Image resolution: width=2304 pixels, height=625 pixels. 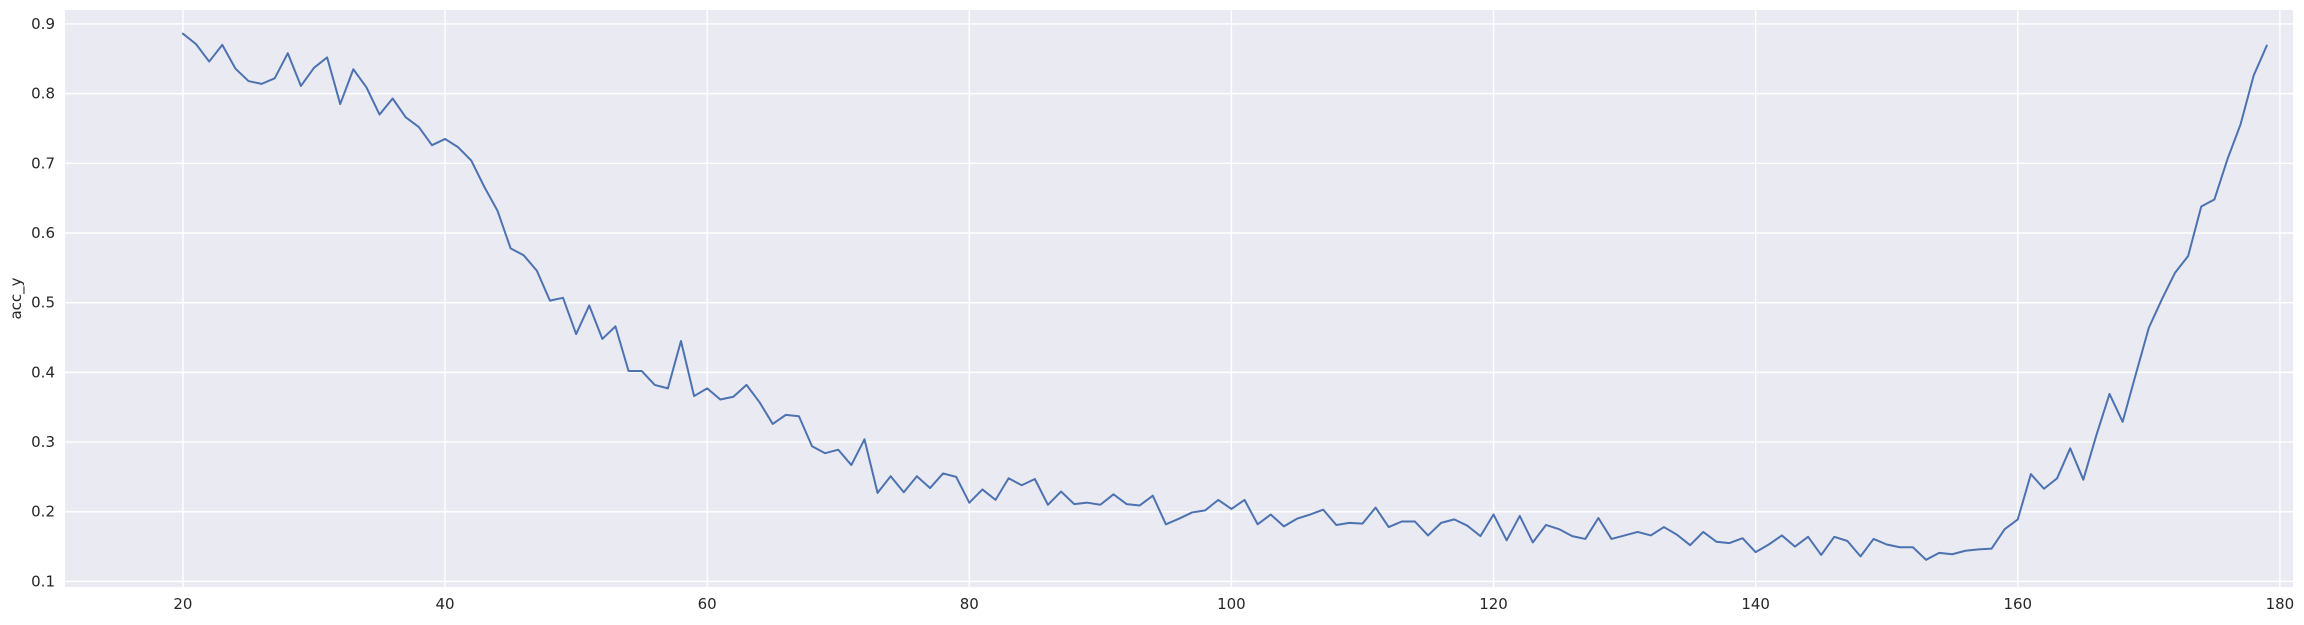 I want to click on y-tick-label: 0.5, so click(x=43, y=303).